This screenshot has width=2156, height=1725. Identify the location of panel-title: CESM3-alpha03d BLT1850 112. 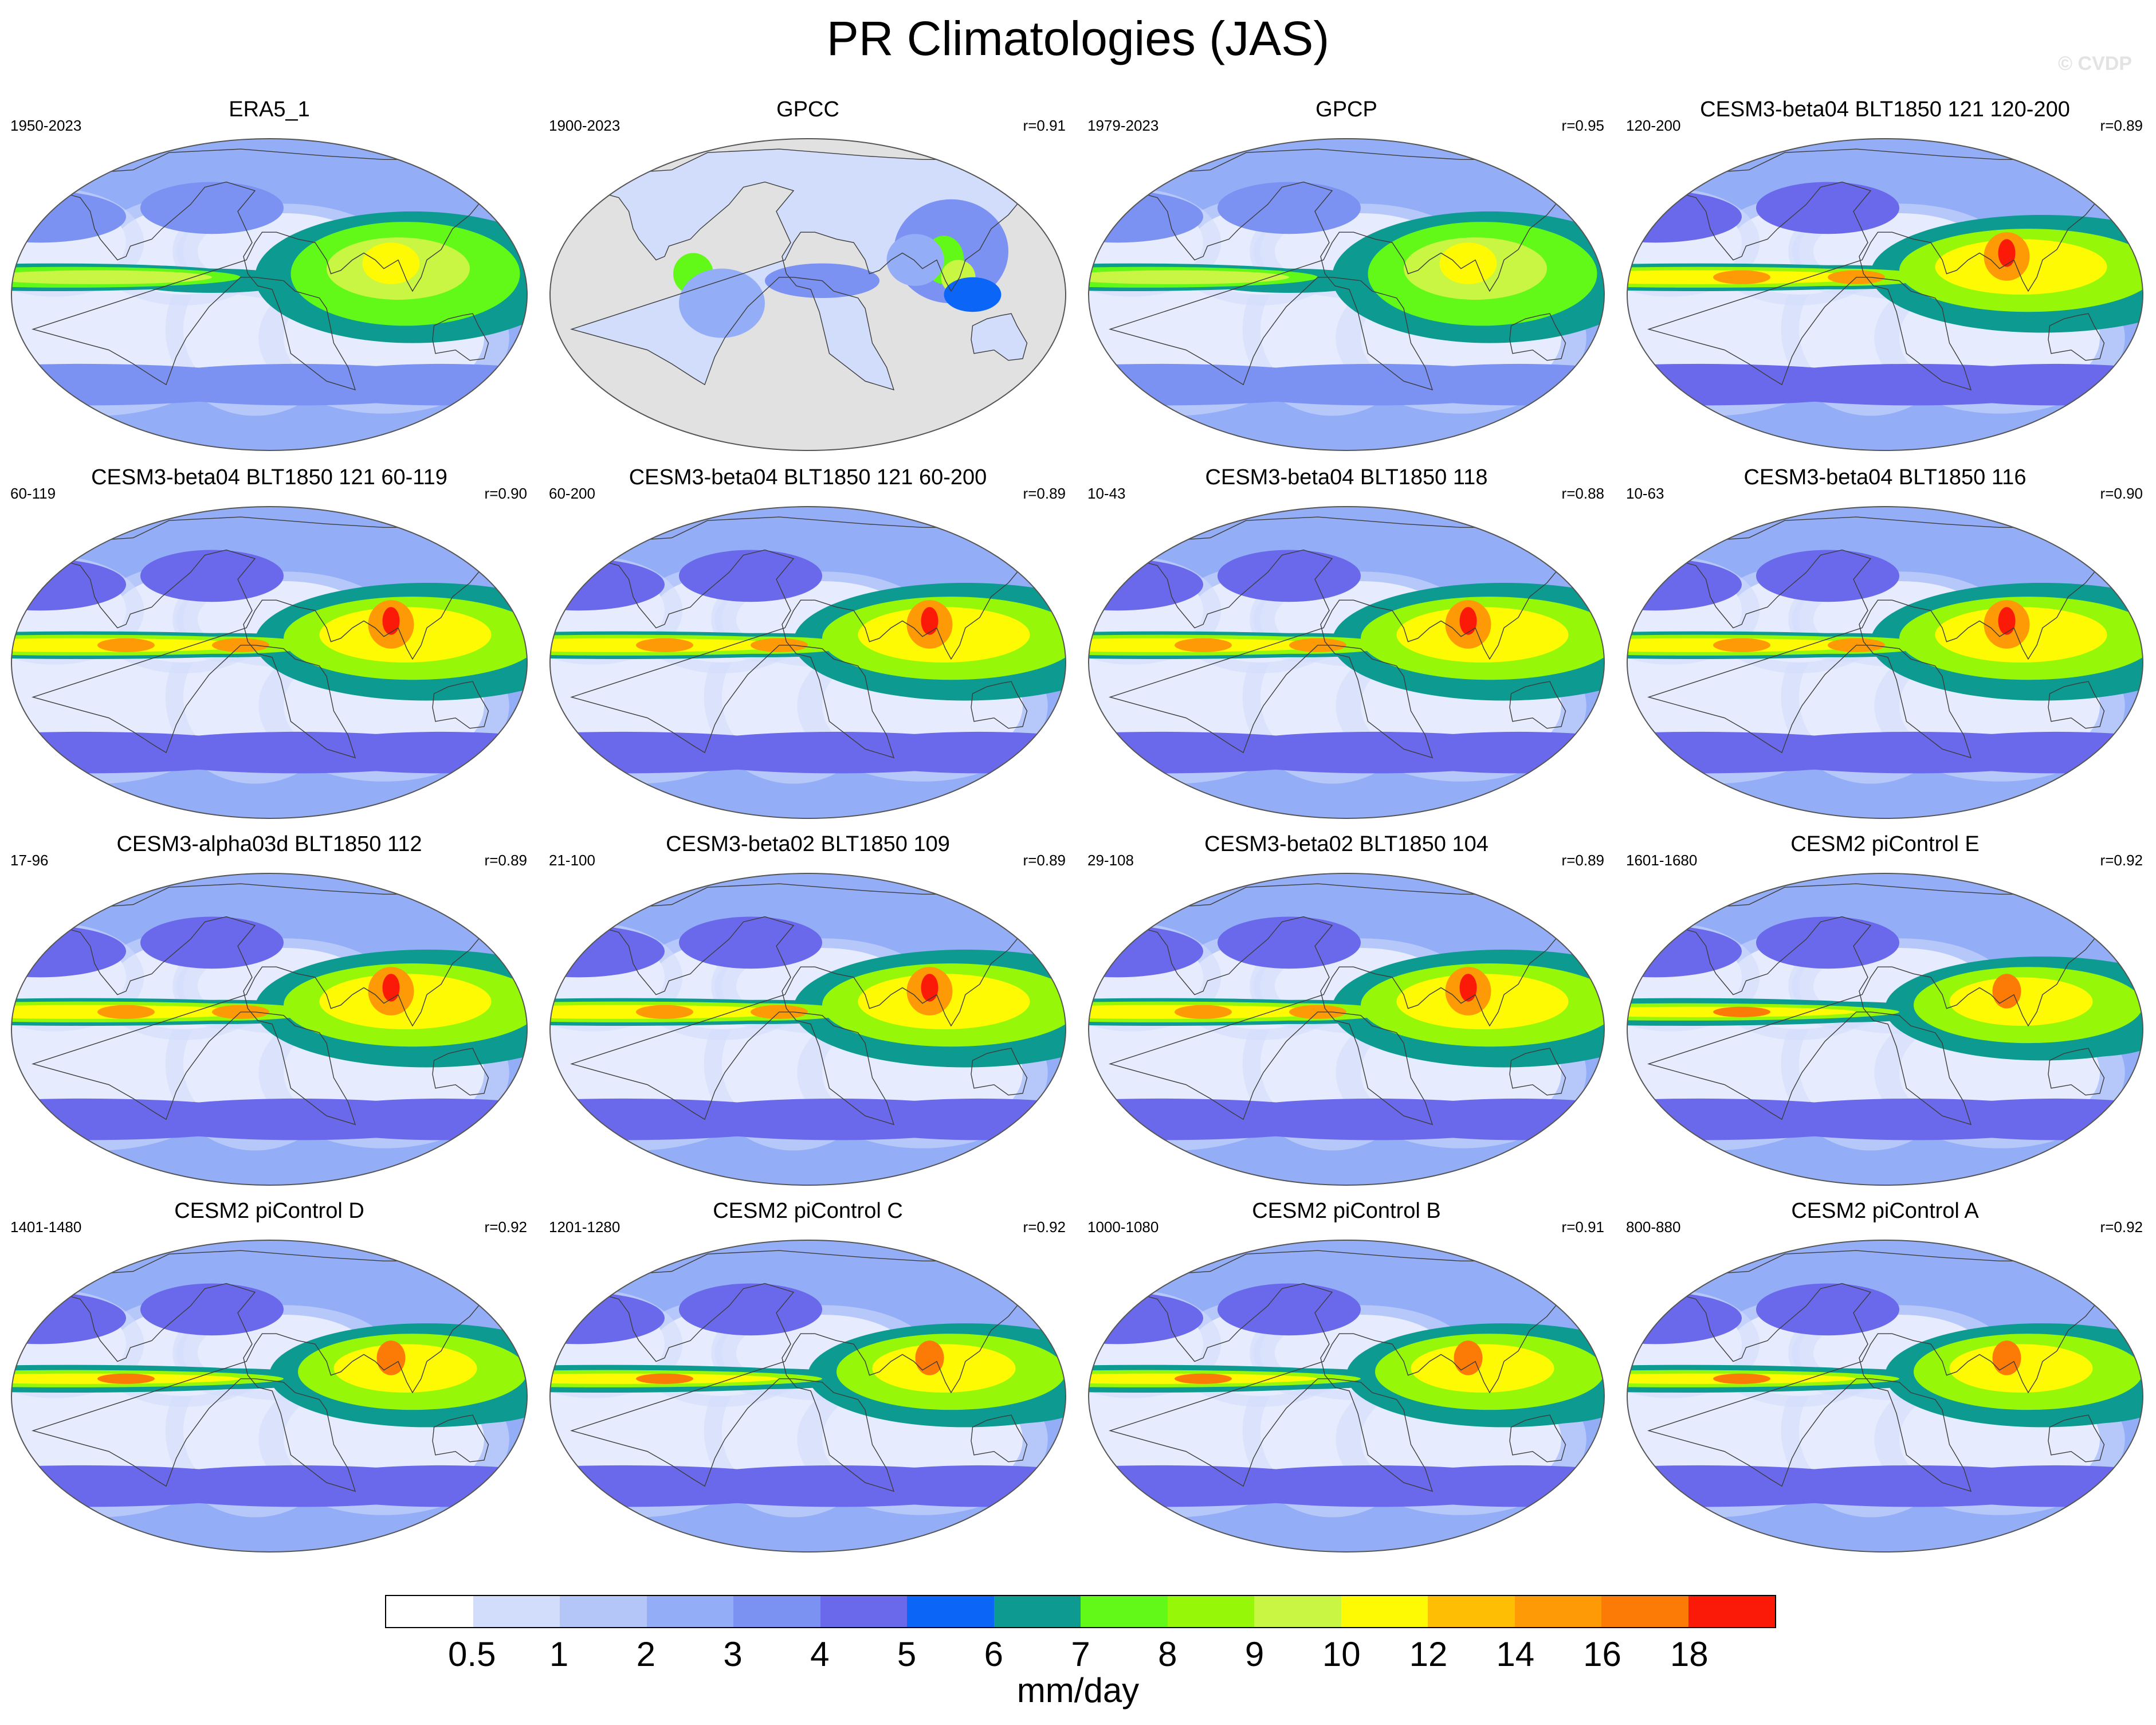
(269, 844).